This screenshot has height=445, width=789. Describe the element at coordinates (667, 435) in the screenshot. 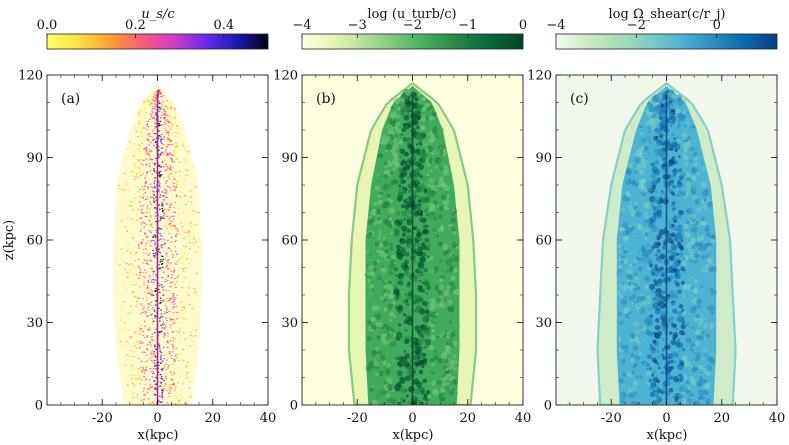

I see `x-axis-label-c: x(kpc)` at that location.